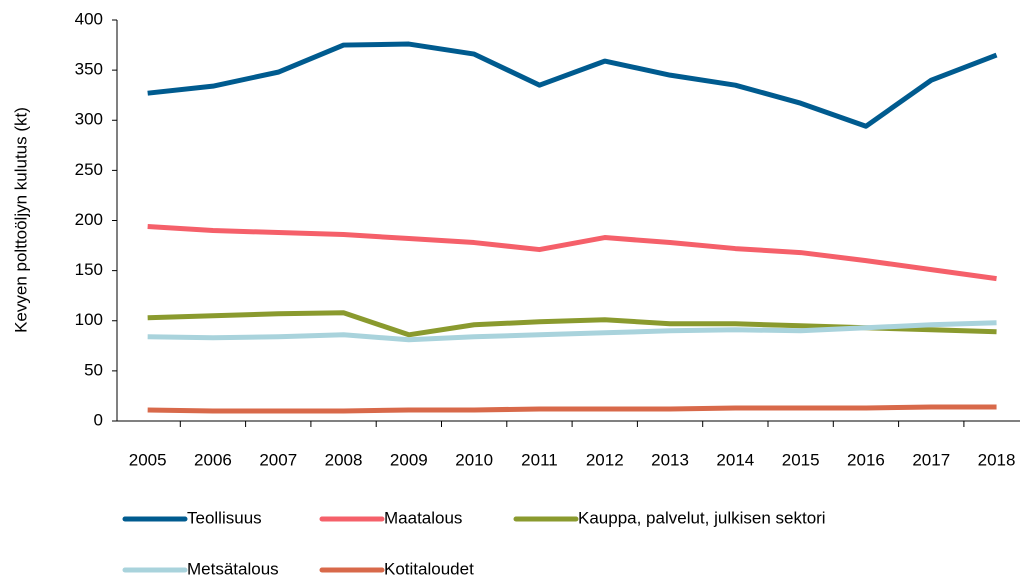  What do you see at coordinates (98, 419) in the screenshot?
I see `y-tick-label: 0` at bounding box center [98, 419].